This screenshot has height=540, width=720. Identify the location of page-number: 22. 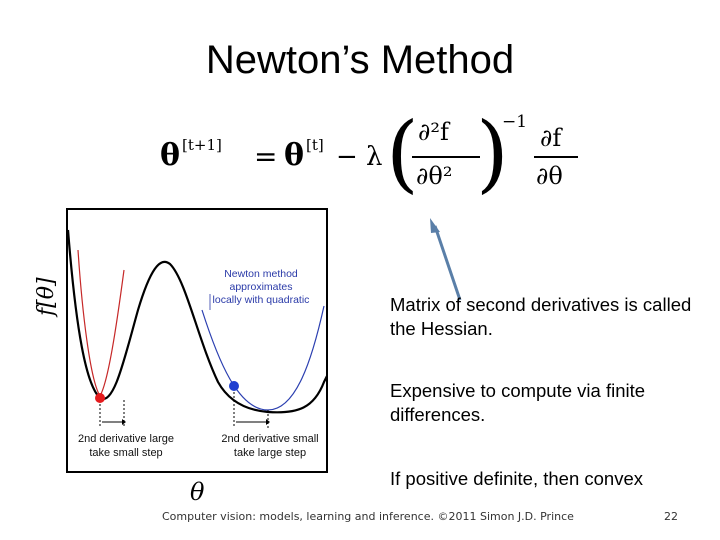
(671, 516).